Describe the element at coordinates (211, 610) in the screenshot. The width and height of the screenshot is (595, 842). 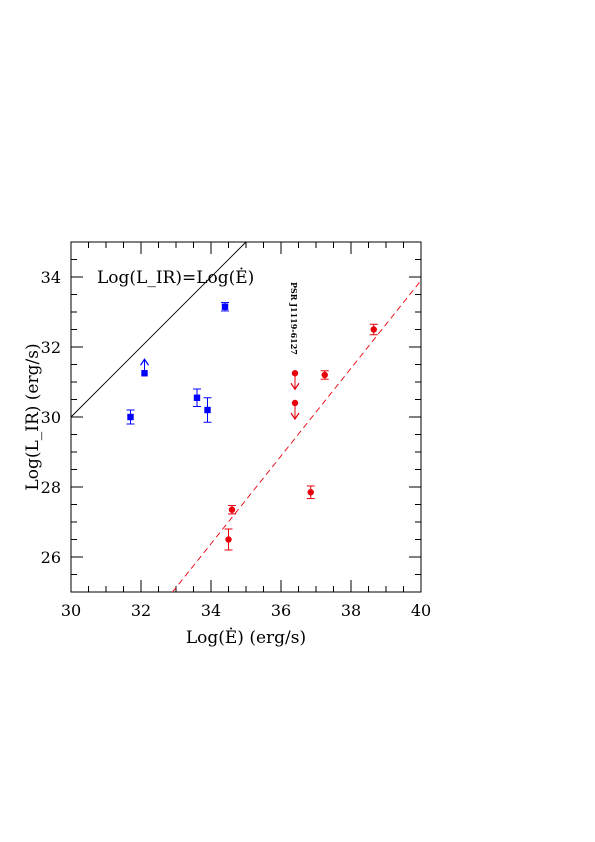
I see `x-tick-label: 34` at that location.